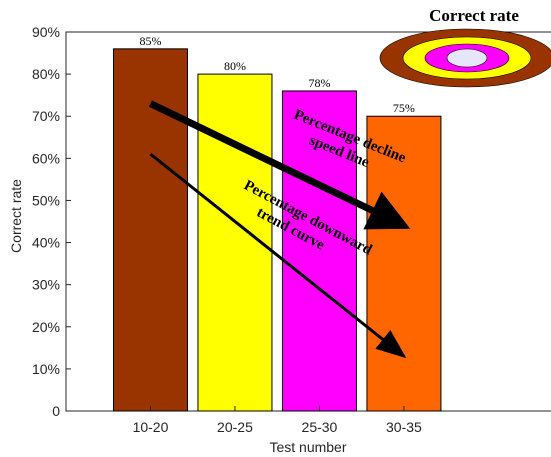 This screenshot has height=457, width=551. Describe the element at coordinates (404, 427) in the screenshot. I see `x-tick-label: 30-35` at that location.